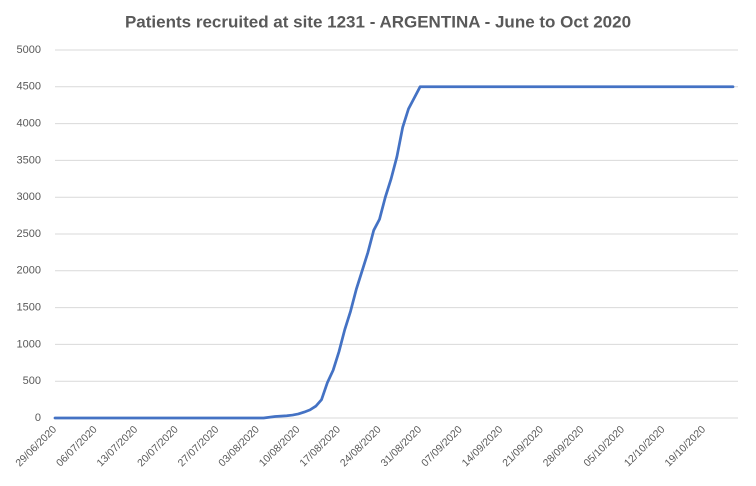 This screenshot has height=486, width=756. I want to click on x-tick-label: 20/07/2020, so click(158, 446).